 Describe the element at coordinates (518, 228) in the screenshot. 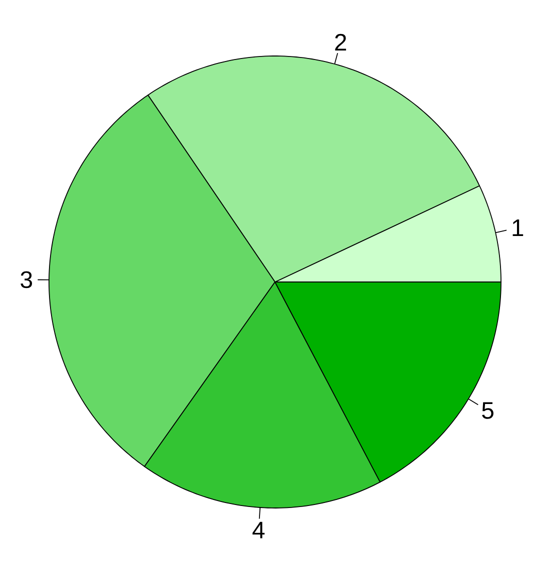

I see `slice-label: 1` at that location.